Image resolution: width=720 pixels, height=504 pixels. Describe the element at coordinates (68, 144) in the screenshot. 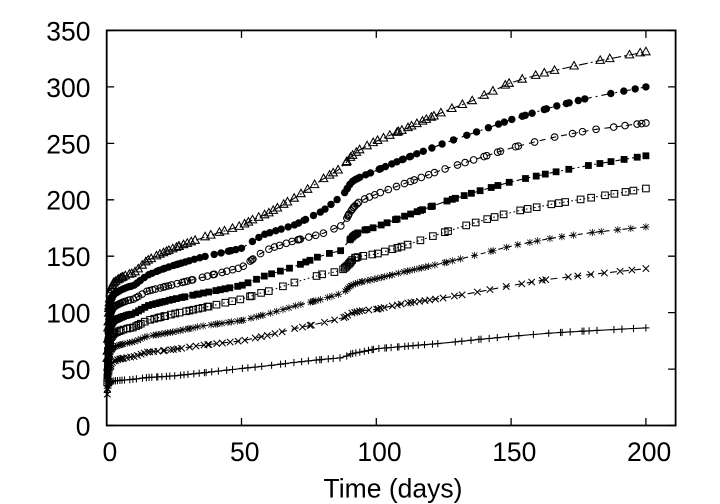

I see `svg-text: 250` at that location.